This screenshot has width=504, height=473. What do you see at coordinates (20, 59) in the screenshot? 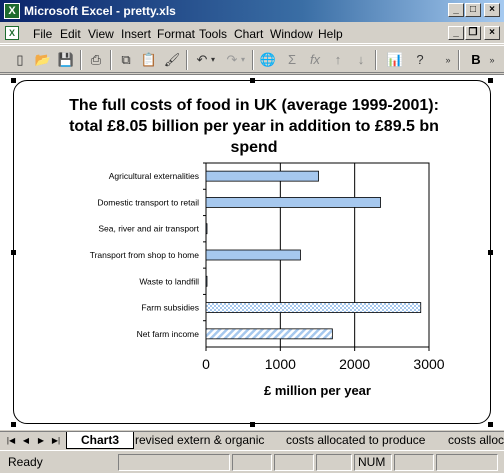
I see `new-icon: ▯` at bounding box center [20, 59].